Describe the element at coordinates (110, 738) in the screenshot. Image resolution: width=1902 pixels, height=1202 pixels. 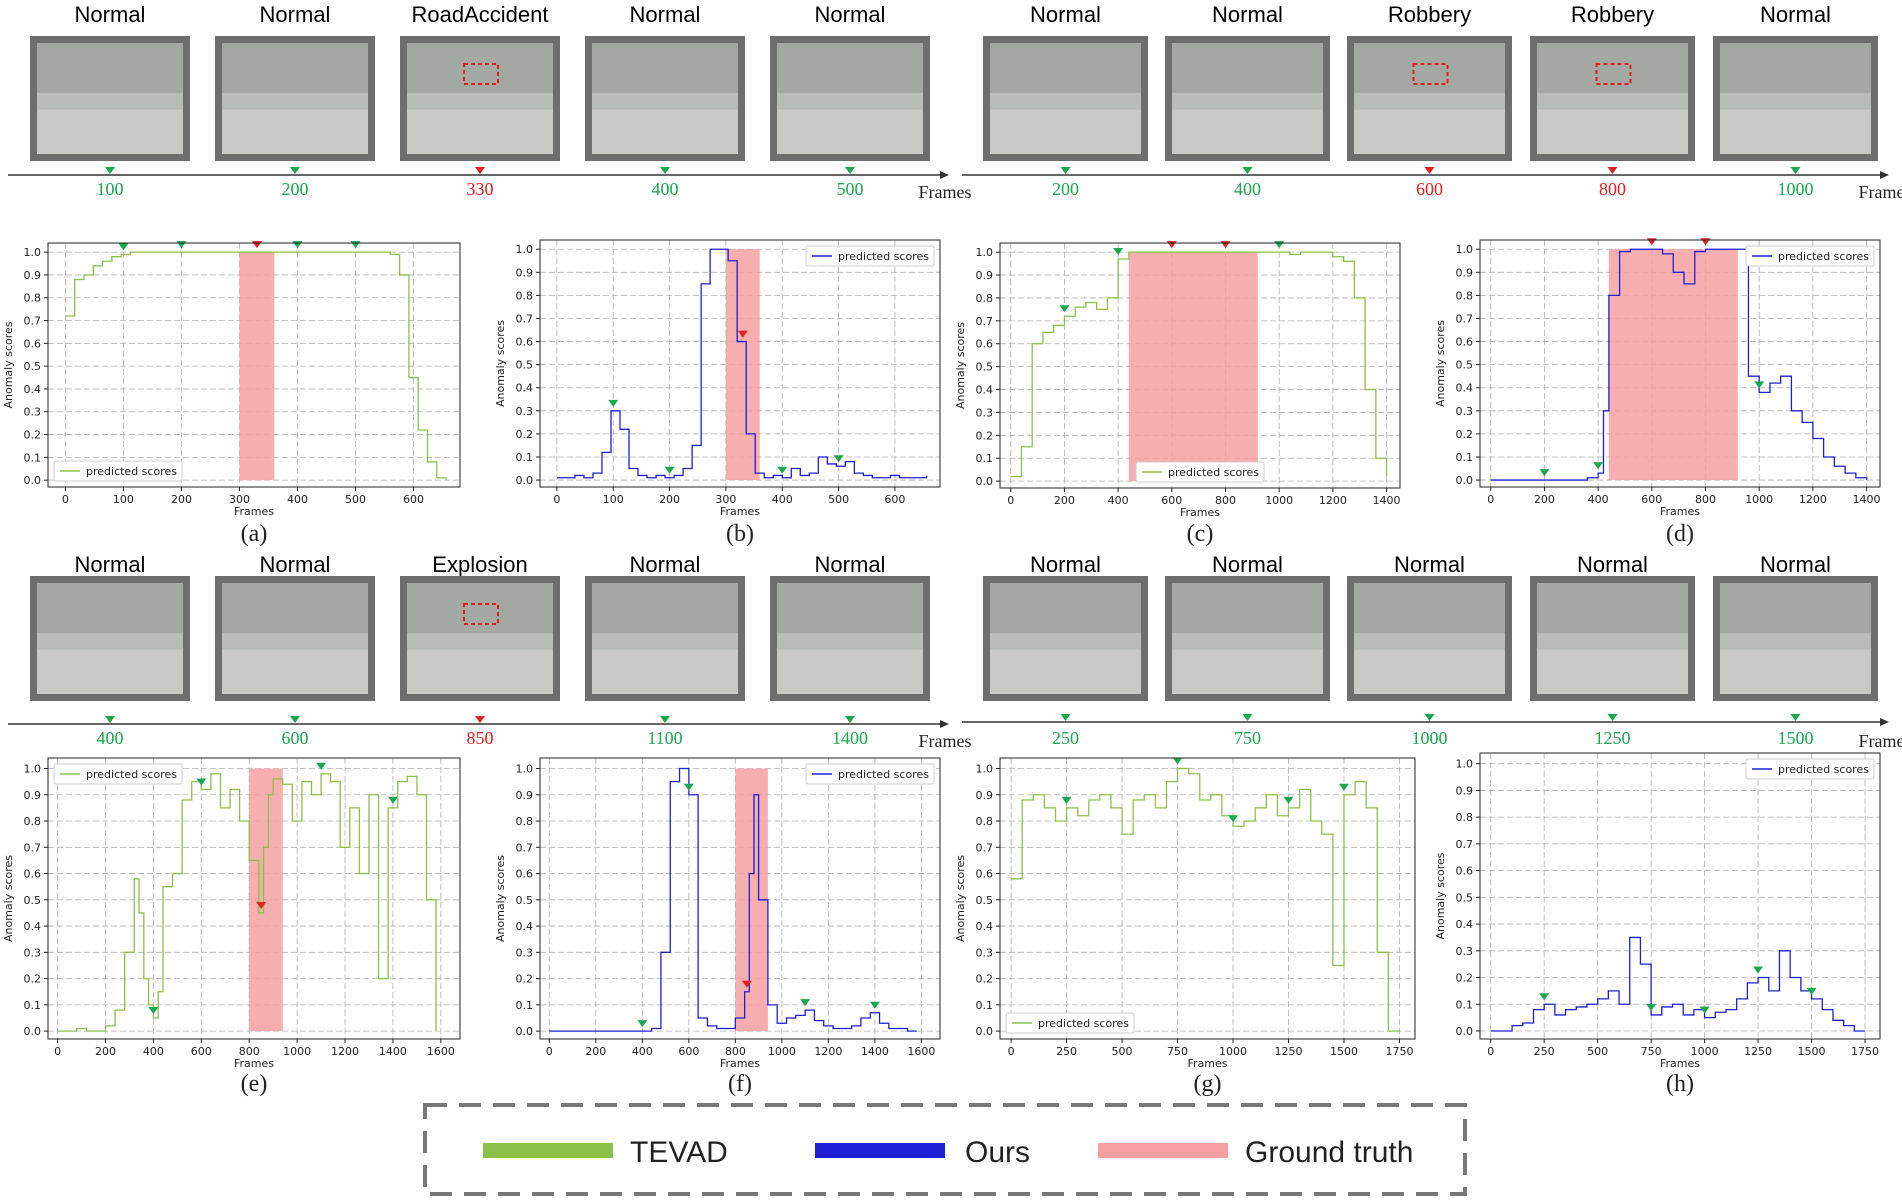
I see `frame-number: 400` at that location.